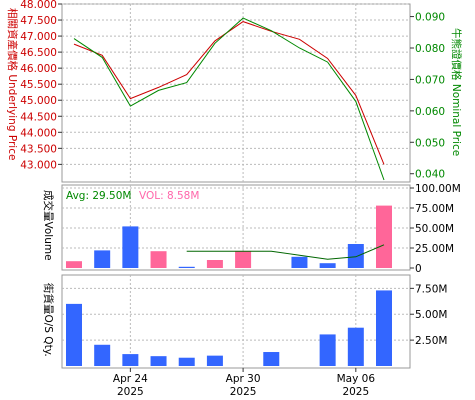 Image resolution: width=475 pixels, height=400 pixels. Describe the element at coordinates (431, 315) in the screenshot. I see `os-tick-label: 5.00M` at that location.